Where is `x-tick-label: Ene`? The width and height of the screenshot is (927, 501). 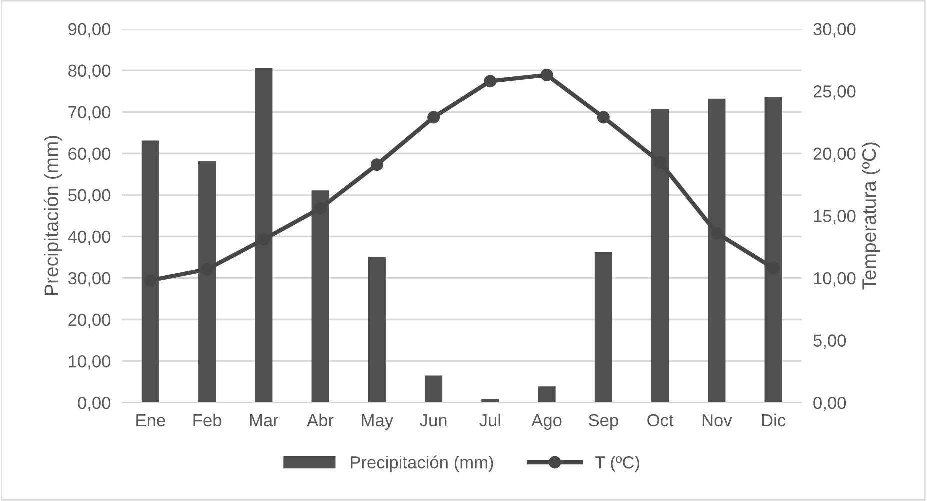 x-tick-label: Ene is located at coordinates (151, 420).